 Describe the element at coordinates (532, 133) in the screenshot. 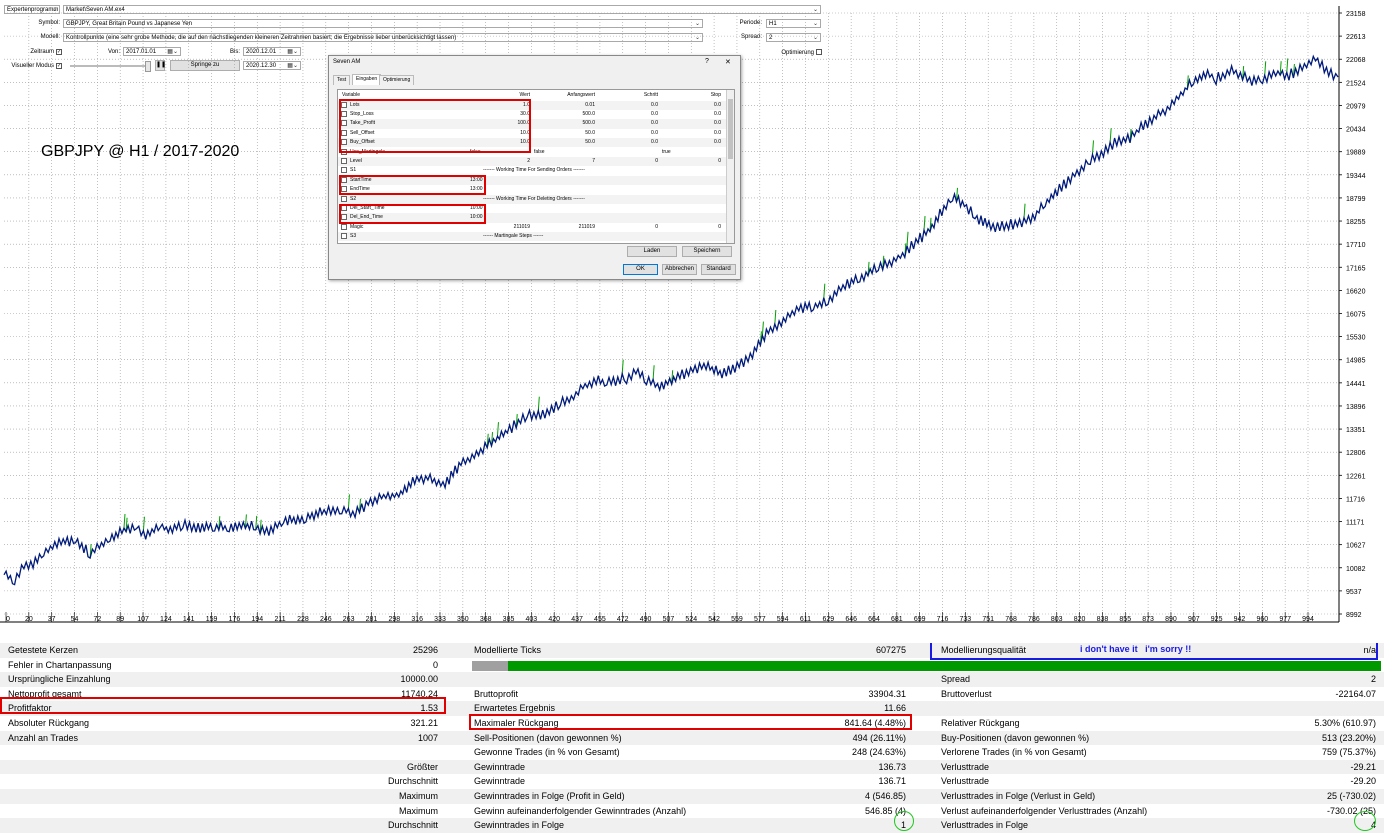

I see `parameter-row: Sell_Offset 10.0 50.0 0.0 0.0` at that location.